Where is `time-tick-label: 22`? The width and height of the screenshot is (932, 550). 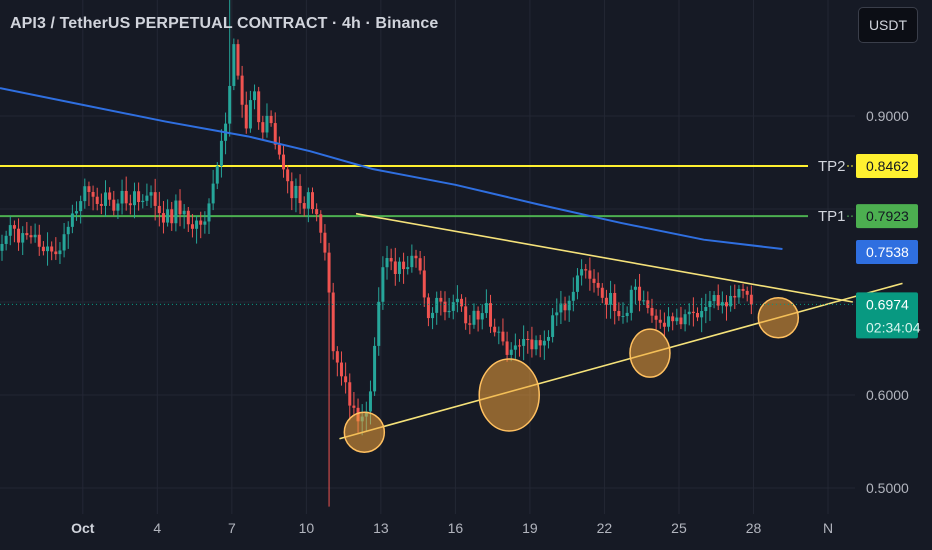
time-tick-label: 22 is located at coordinates (605, 528).